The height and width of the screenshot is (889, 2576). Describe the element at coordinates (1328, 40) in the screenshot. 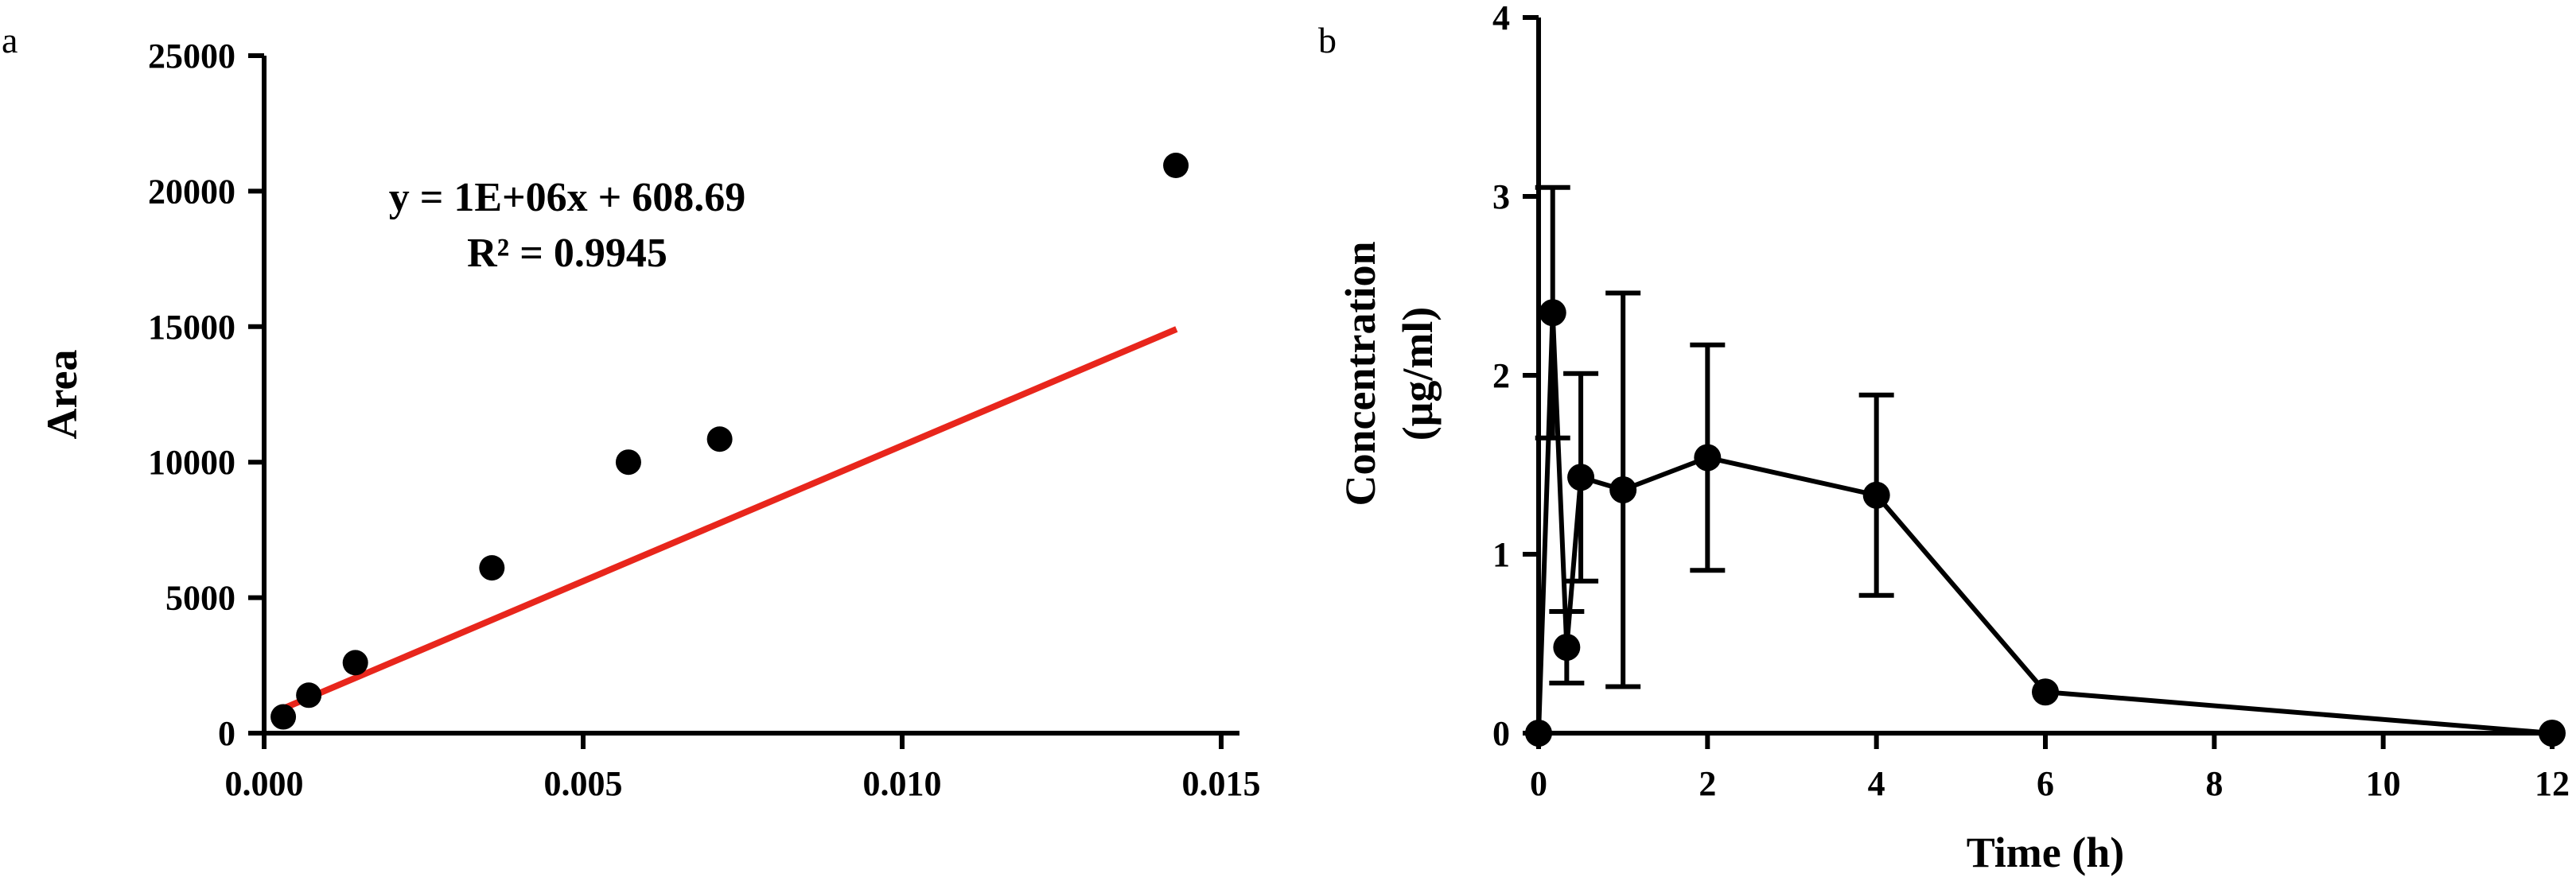

I see `panel-b-letter: b` at that location.